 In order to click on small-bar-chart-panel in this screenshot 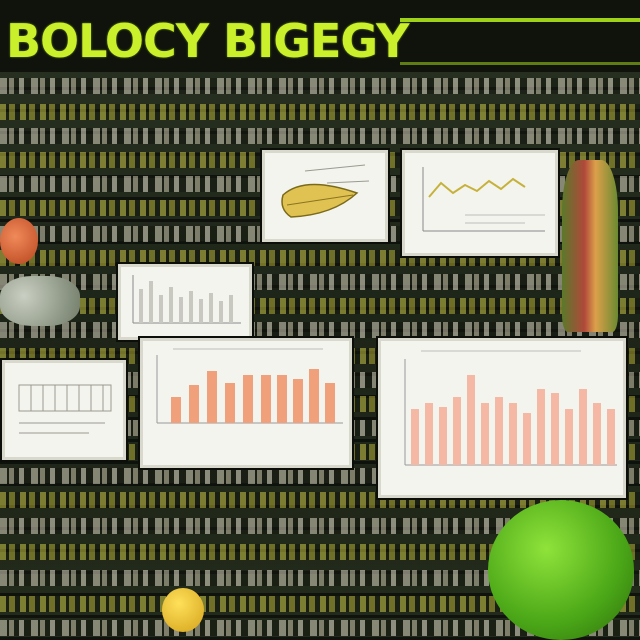, I will do `click(185, 302)`.